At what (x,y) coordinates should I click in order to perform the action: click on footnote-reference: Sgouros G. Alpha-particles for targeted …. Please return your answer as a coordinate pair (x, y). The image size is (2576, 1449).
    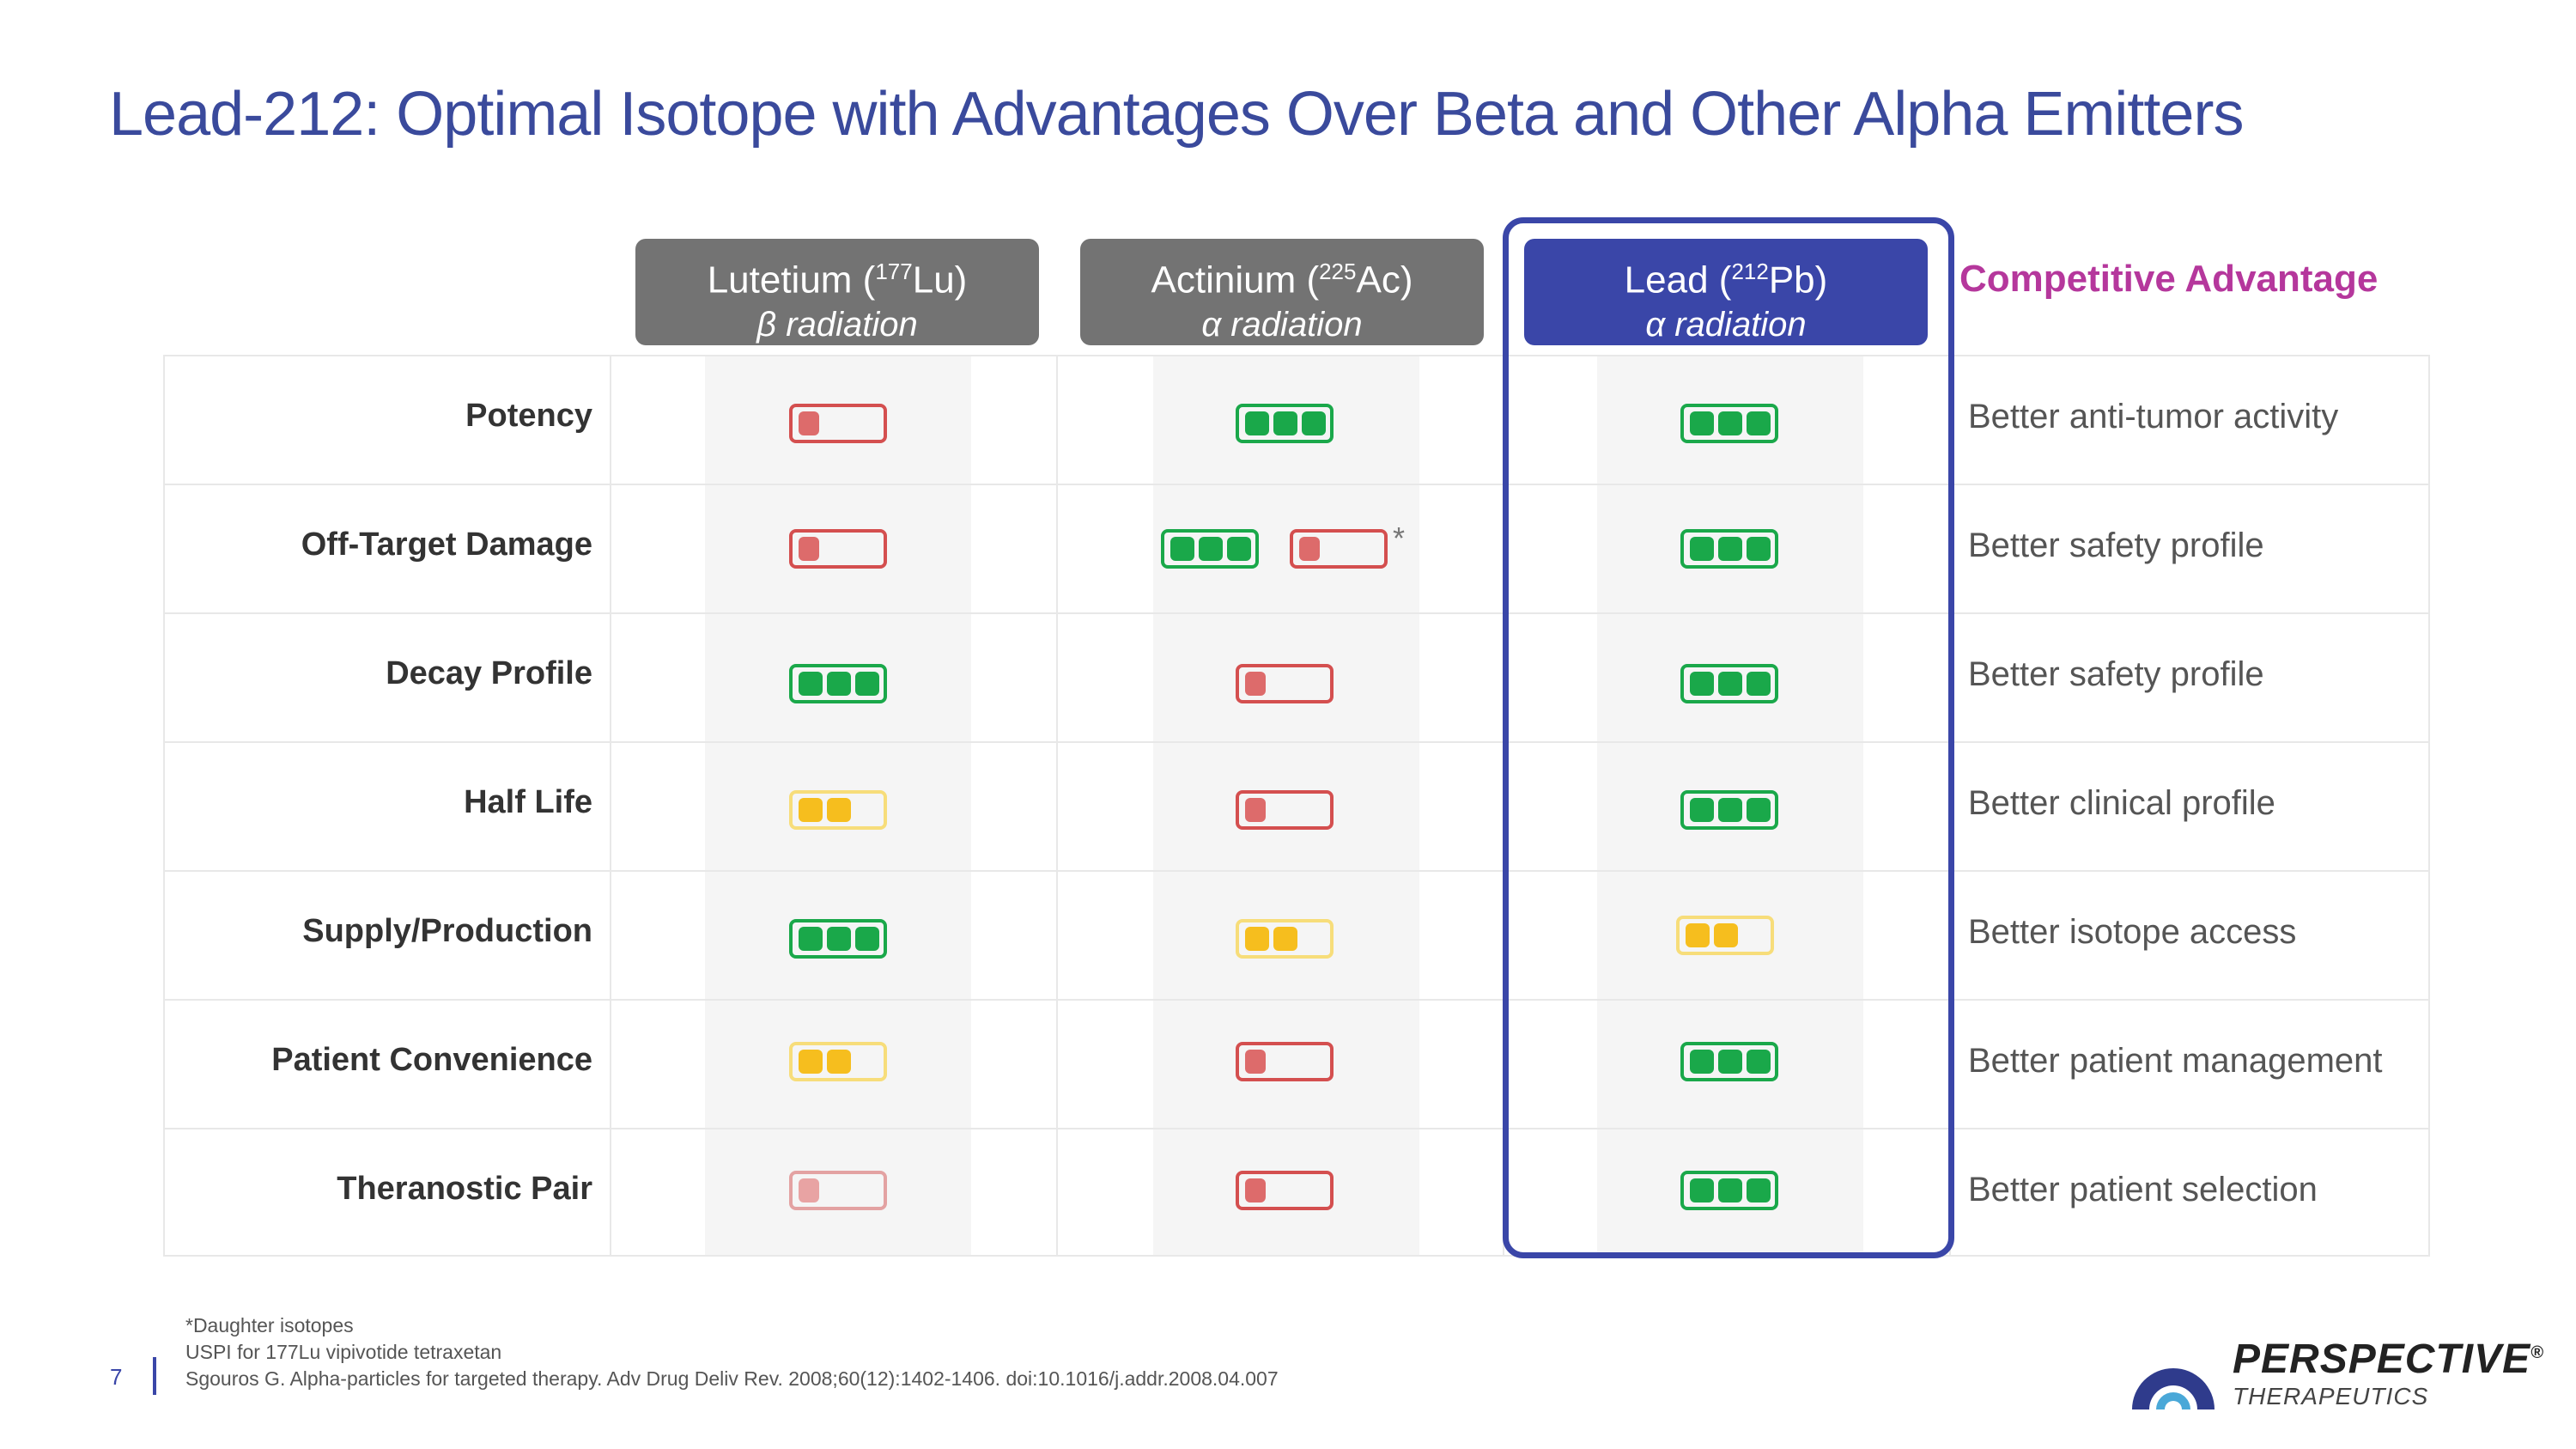
    Looking at the image, I should click on (732, 1378).